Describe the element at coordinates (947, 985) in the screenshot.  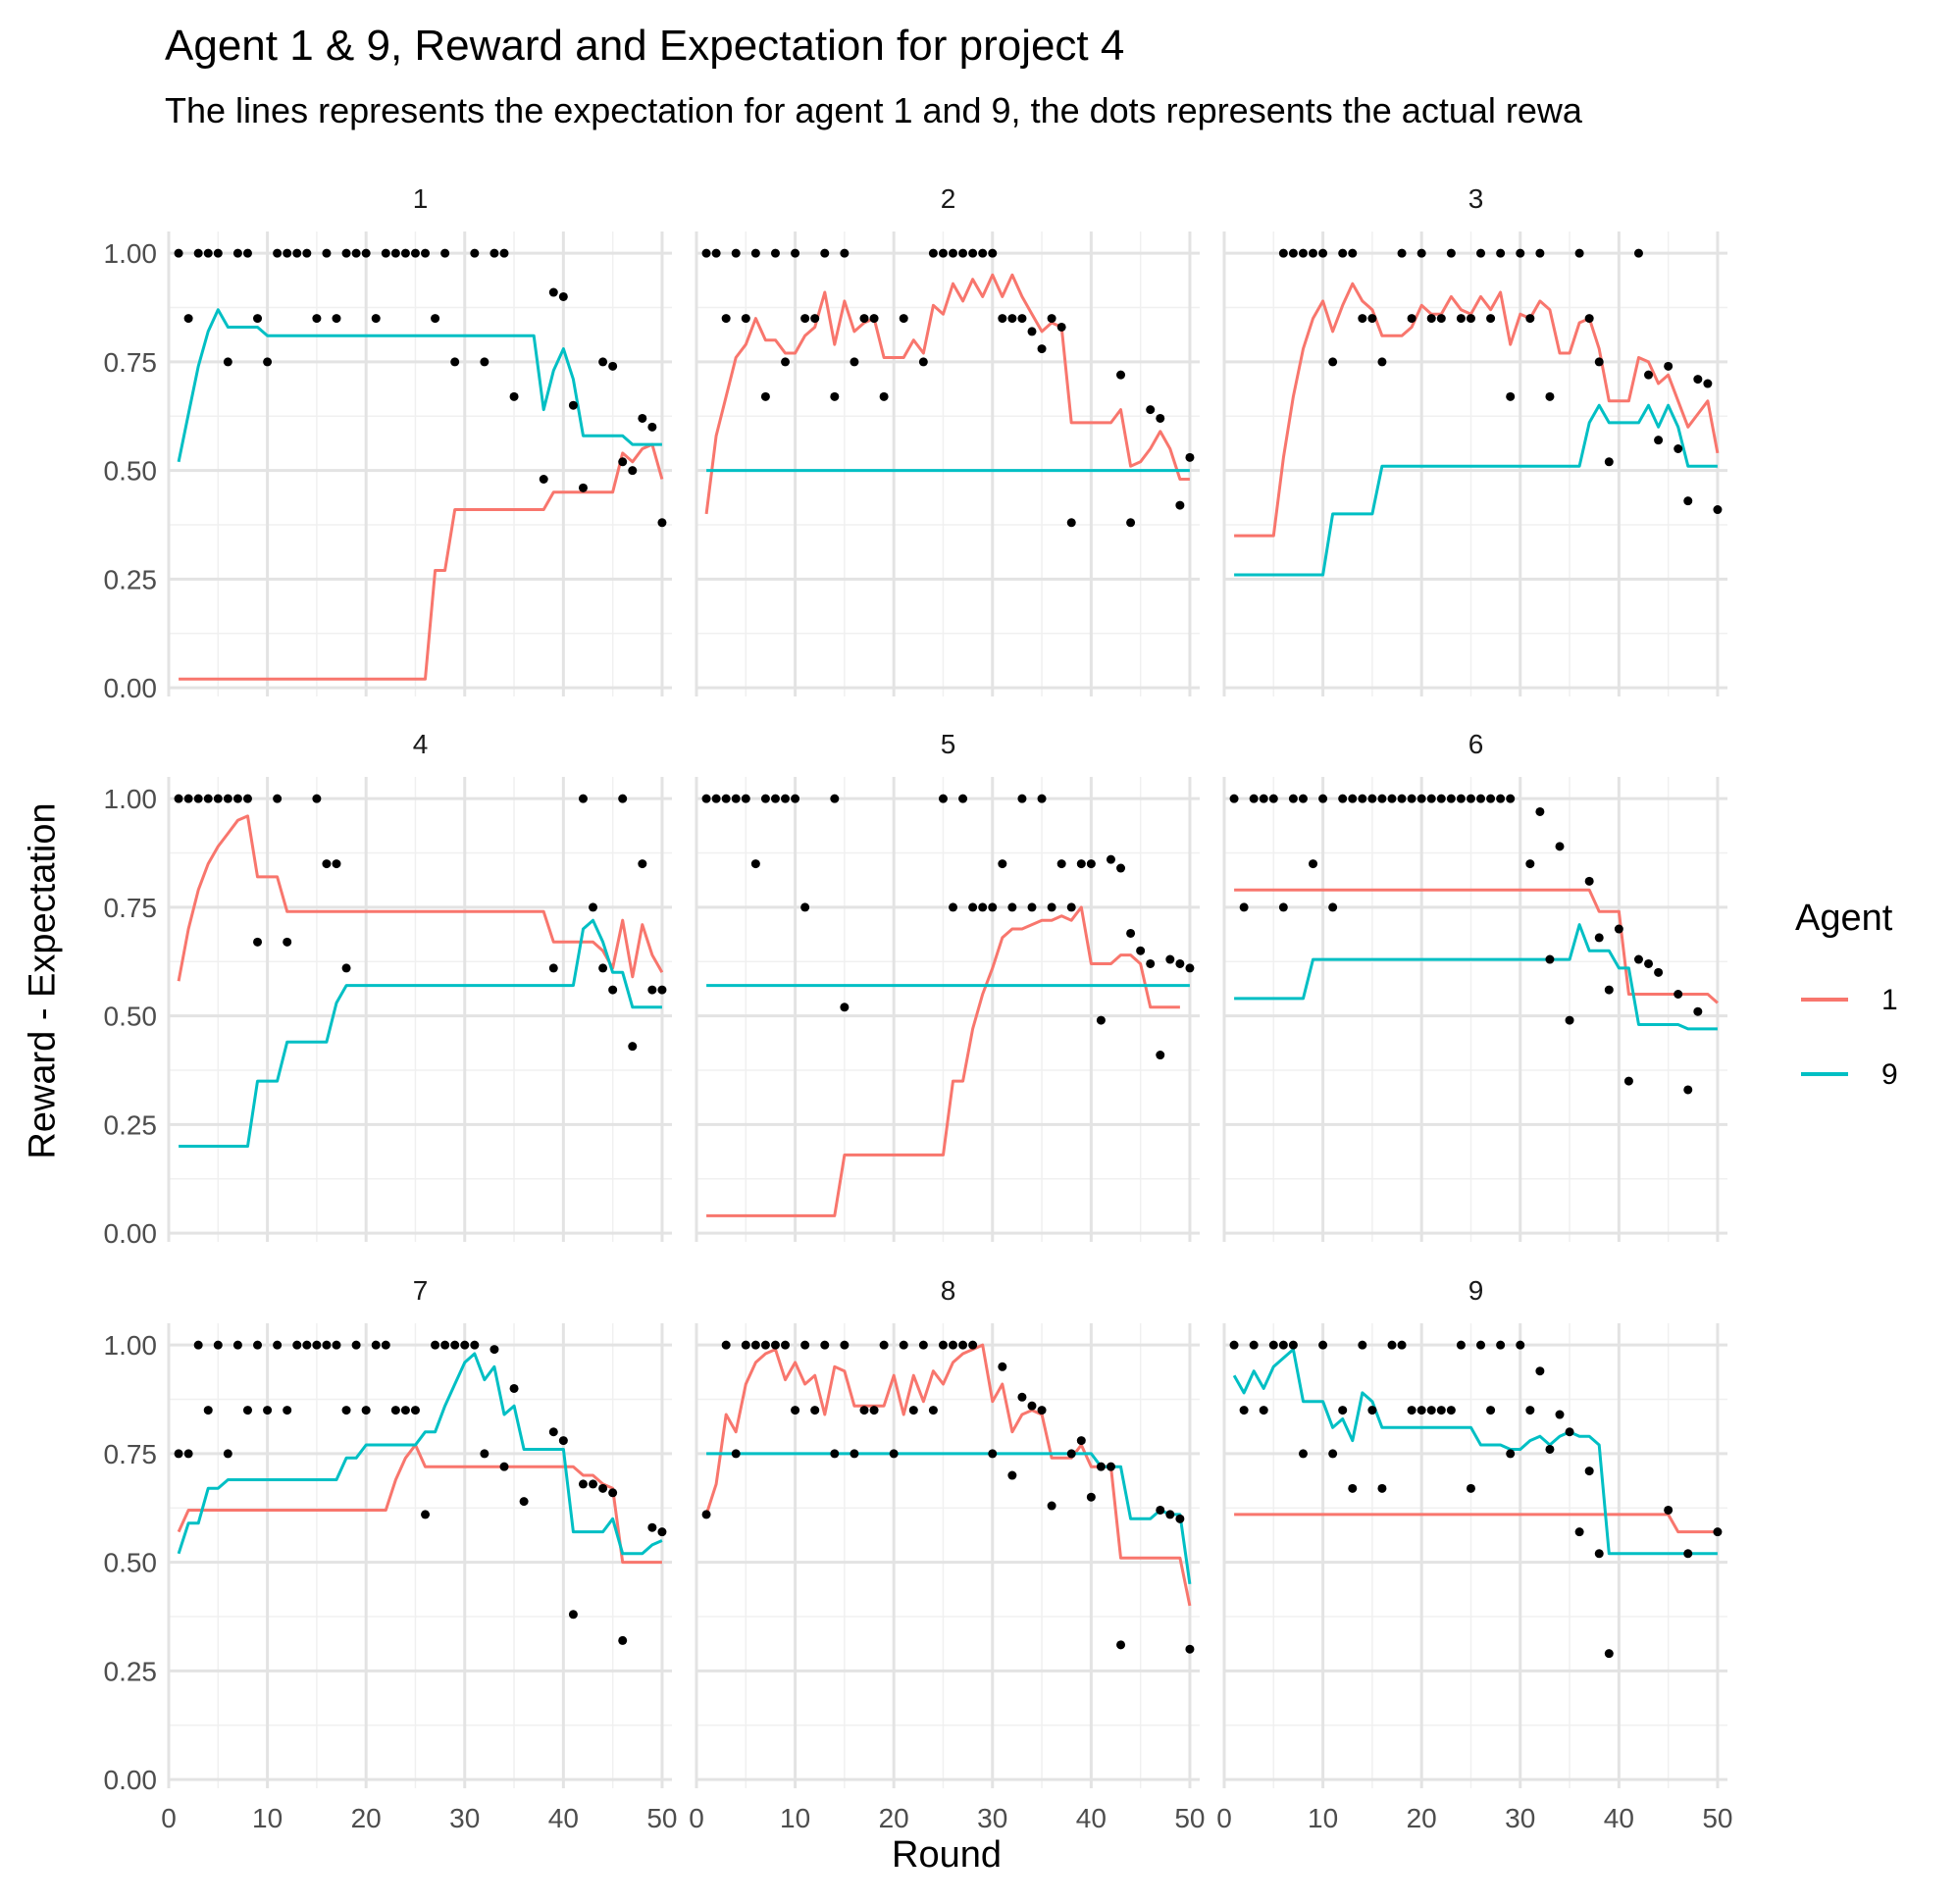
I see `facet-panel-5: 5` at that location.